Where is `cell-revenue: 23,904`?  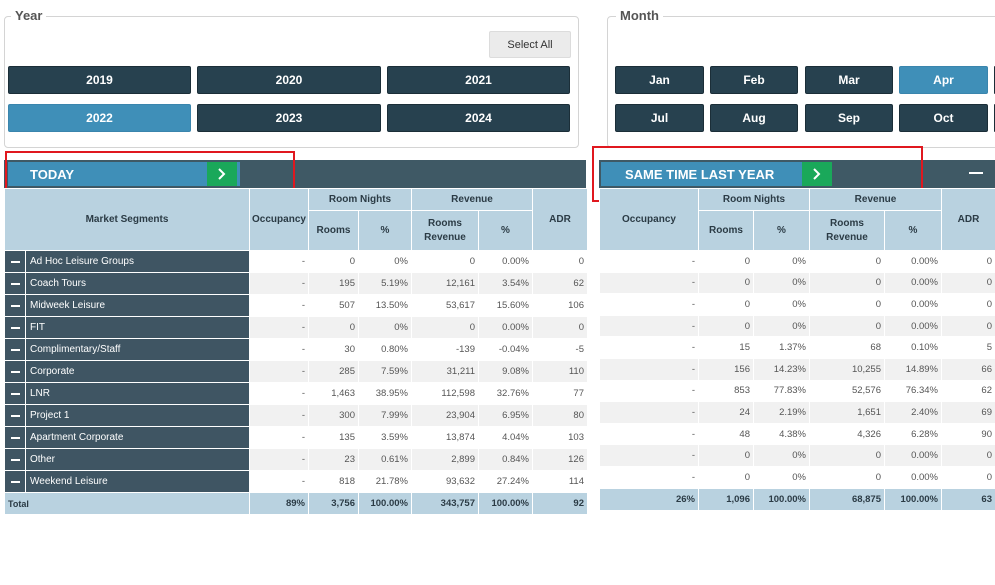
cell-revenue: 23,904 is located at coordinates (445, 415).